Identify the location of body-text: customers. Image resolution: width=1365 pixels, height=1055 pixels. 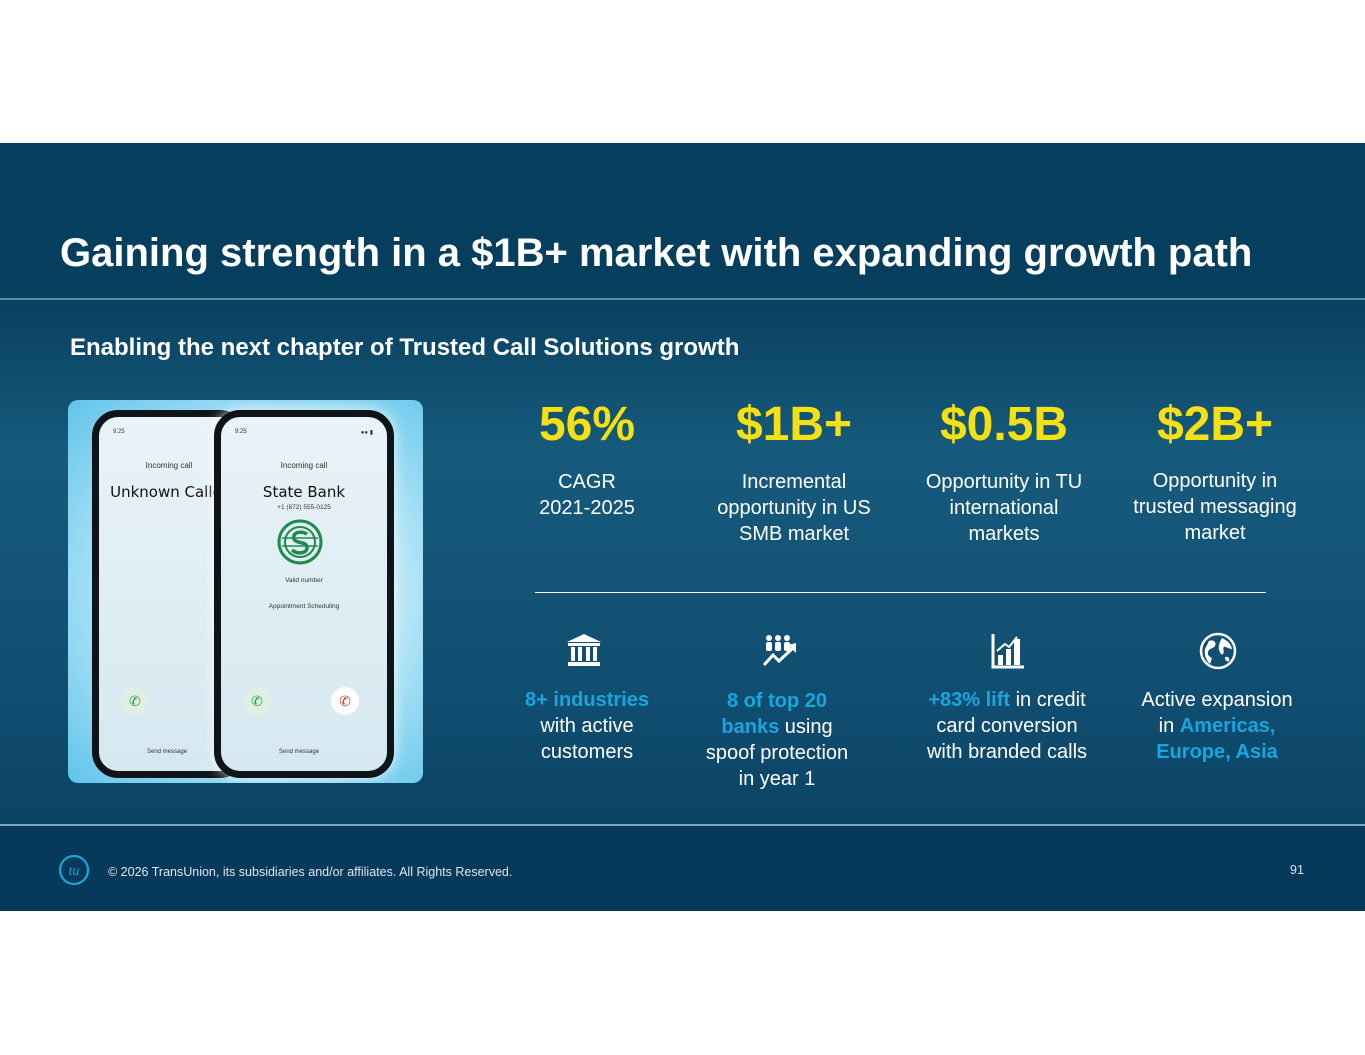
(587, 752).